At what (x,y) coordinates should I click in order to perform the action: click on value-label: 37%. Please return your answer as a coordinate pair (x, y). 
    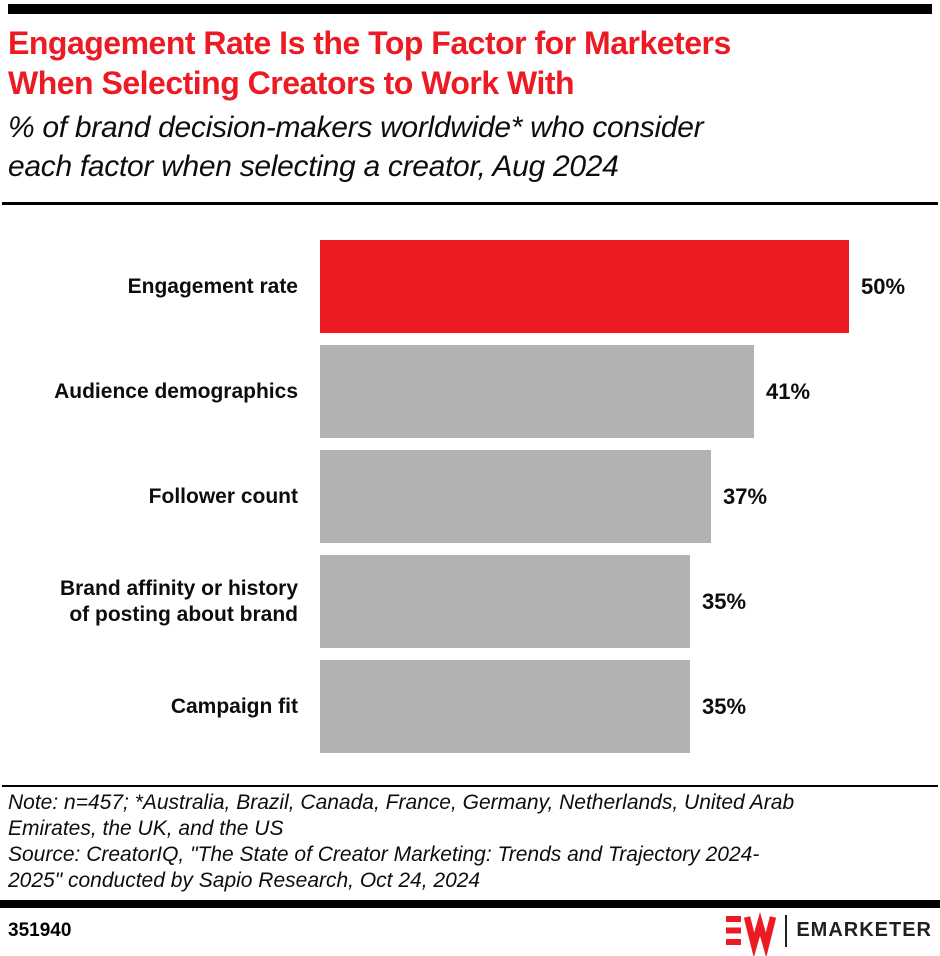
    Looking at the image, I should click on (745, 496).